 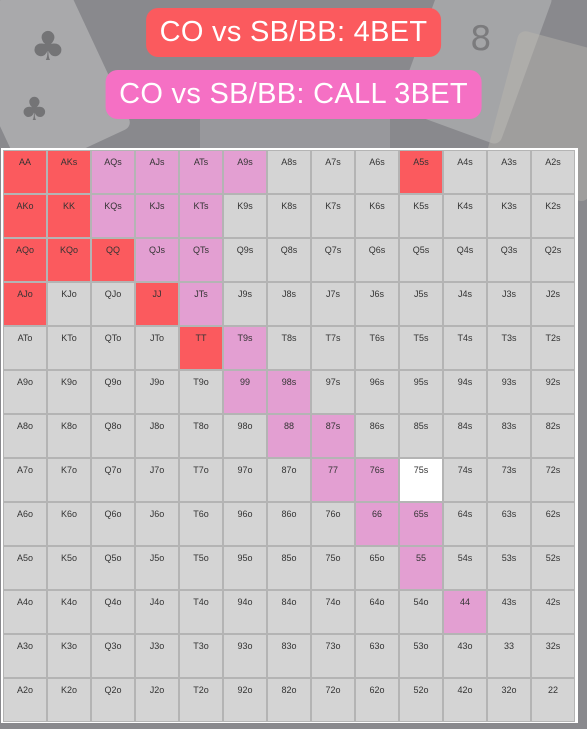 What do you see at coordinates (245, 700) in the screenshot?
I see `hand-cell-92o: 92o` at bounding box center [245, 700].